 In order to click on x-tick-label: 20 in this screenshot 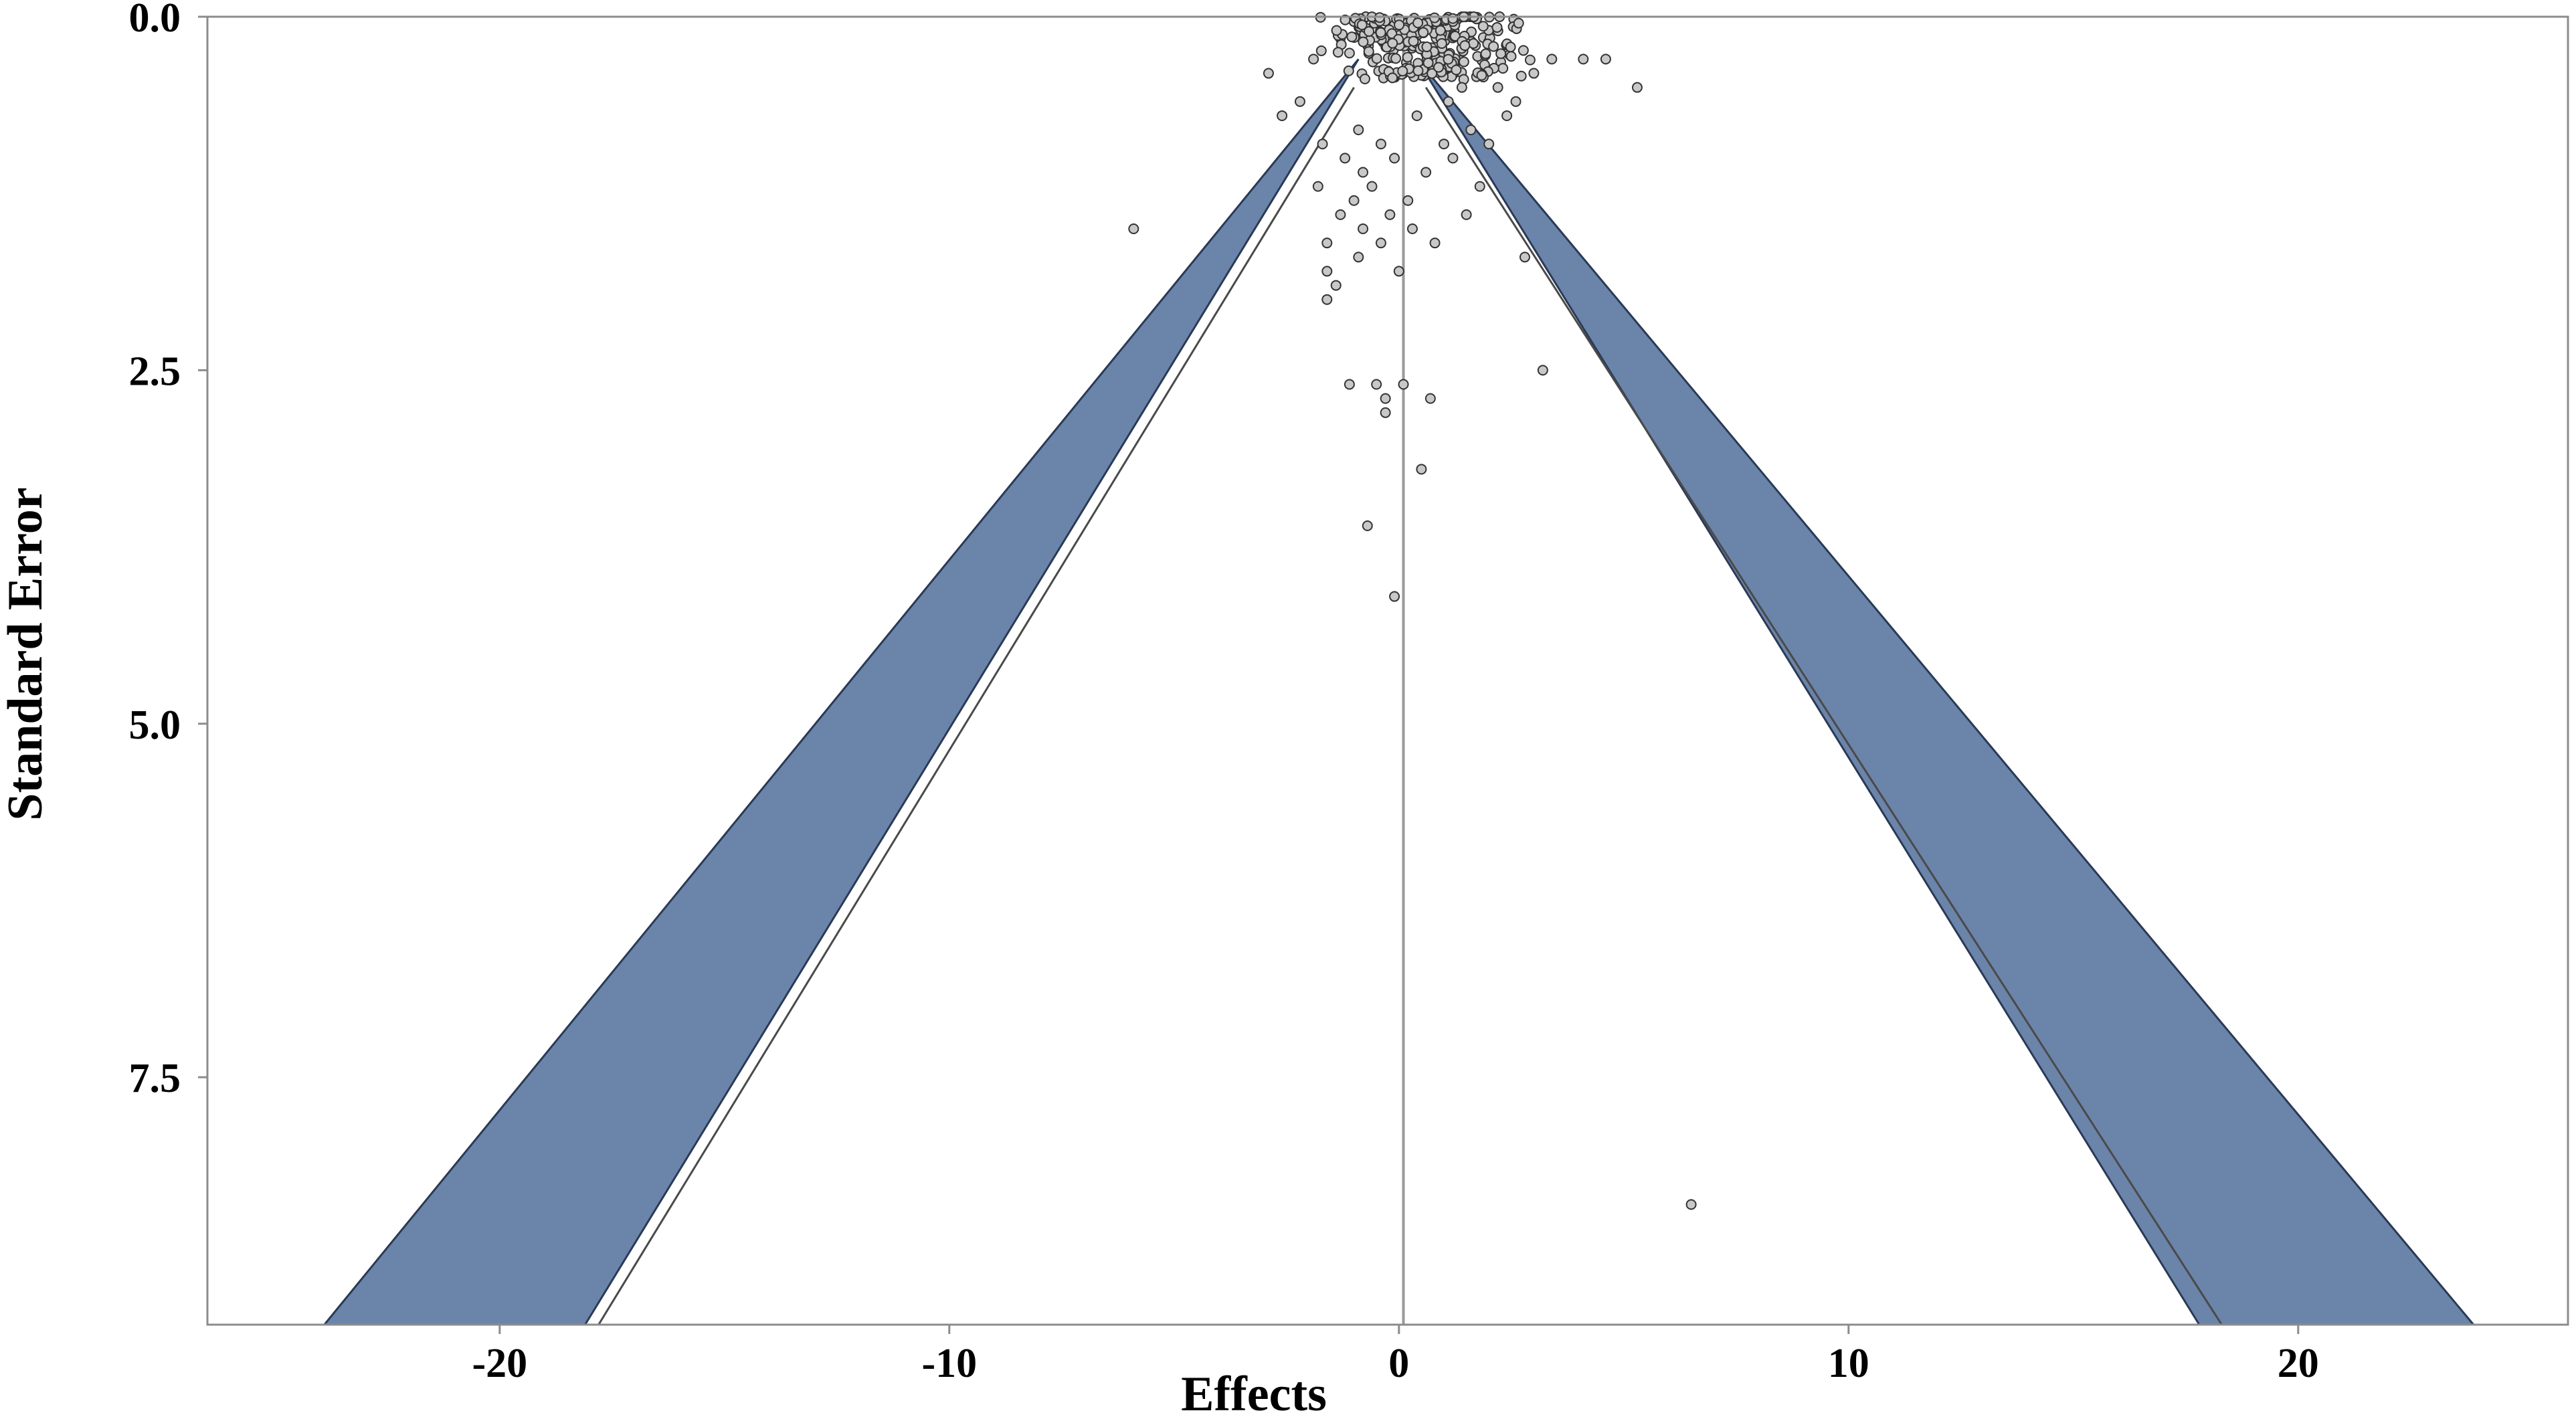, I will do `click(2298, 1363)`.